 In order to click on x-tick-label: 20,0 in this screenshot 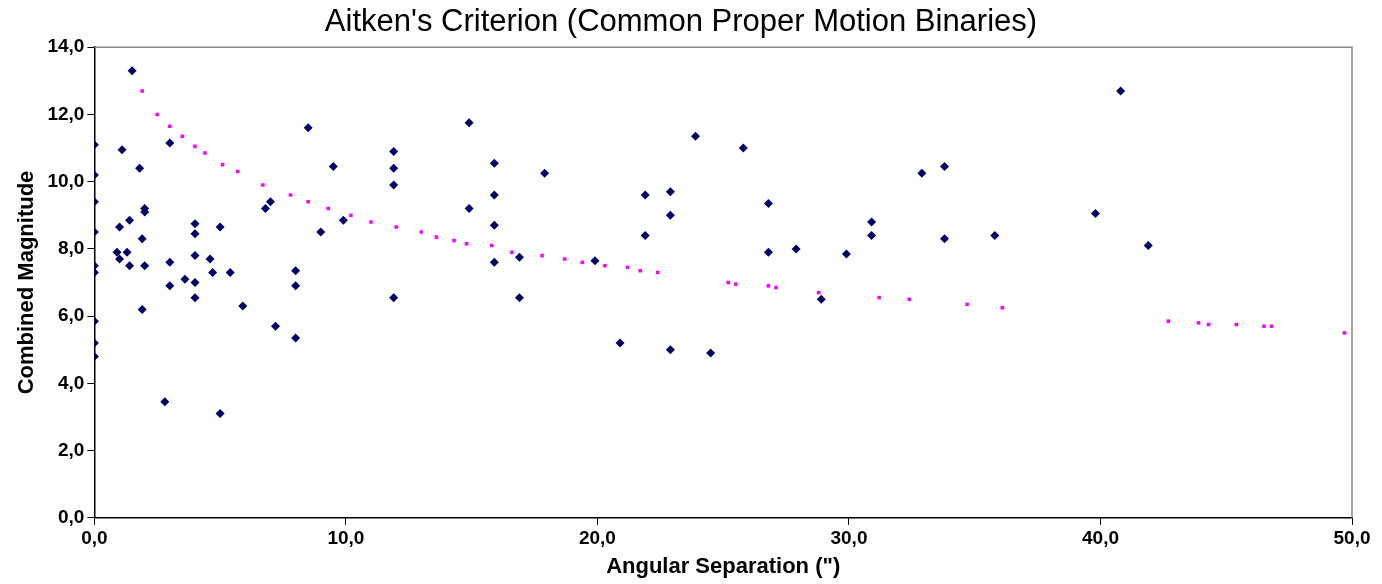, I will do `click(597, 538)`.